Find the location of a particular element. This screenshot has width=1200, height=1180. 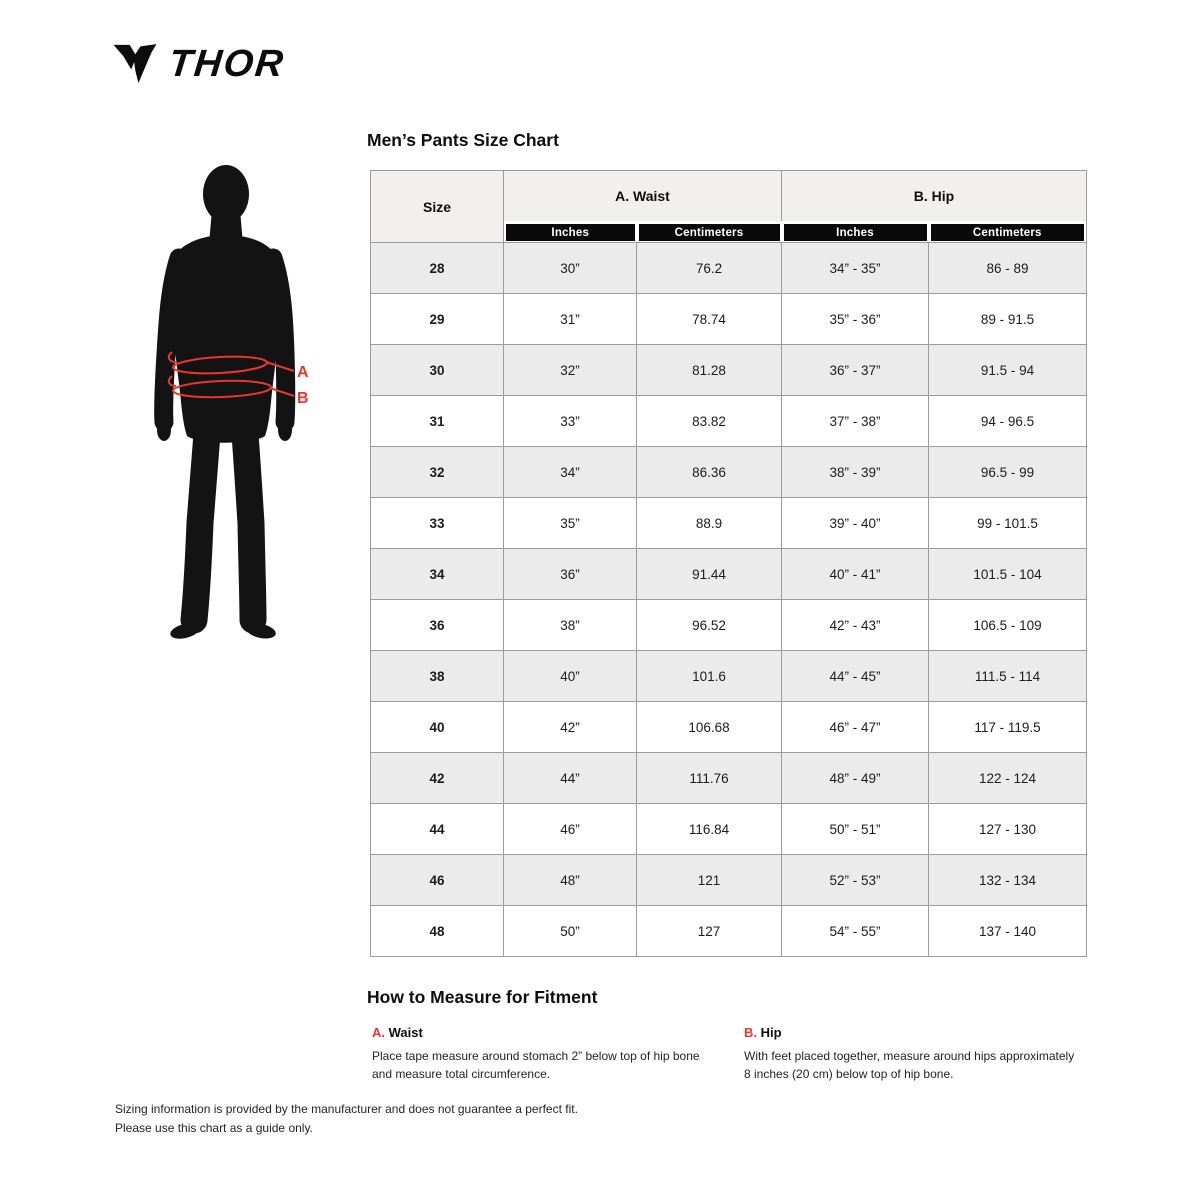

value-cell: 38” - 39” is located at coordinates (855, 472).